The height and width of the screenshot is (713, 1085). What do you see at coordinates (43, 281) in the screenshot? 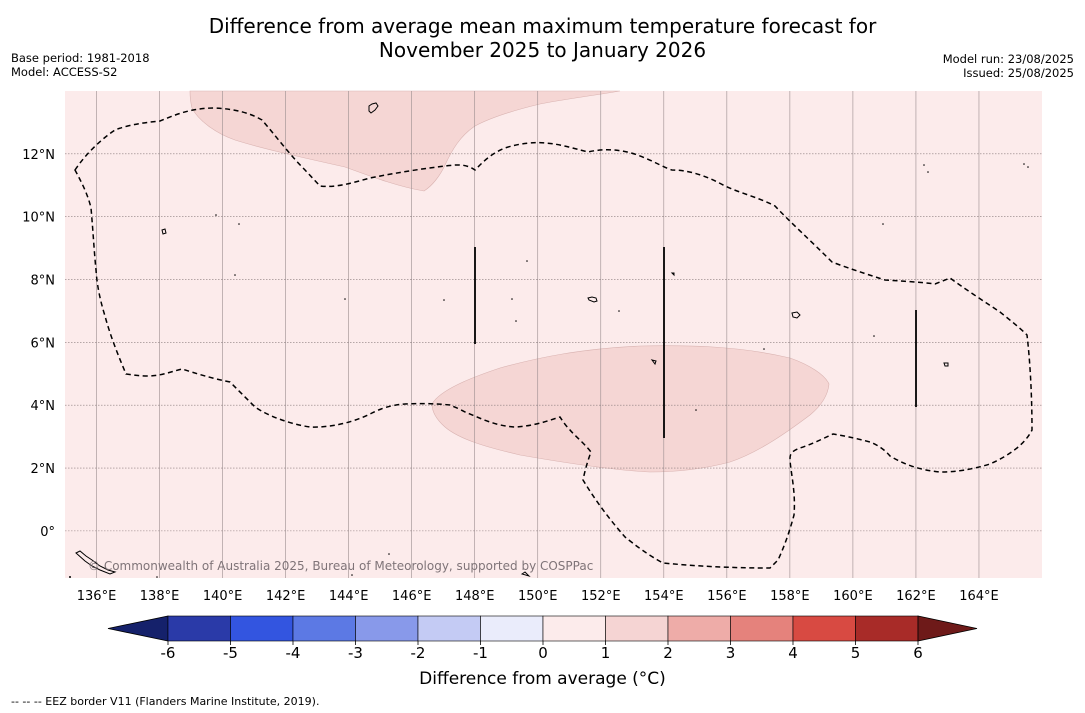
I see `lat-tick-label: 8°N` at bounding box center [43, 281].